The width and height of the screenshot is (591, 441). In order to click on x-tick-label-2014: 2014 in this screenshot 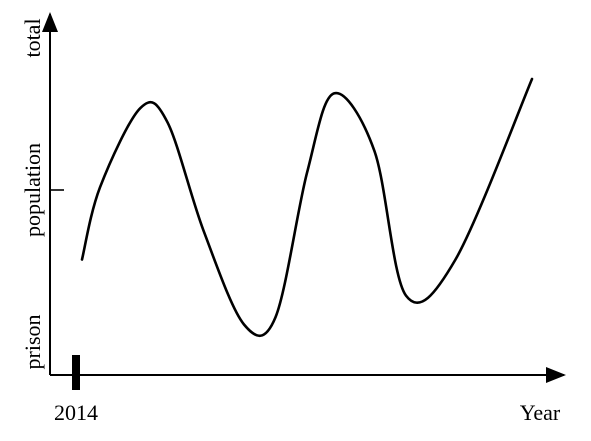, I will do `click(76, 412)`.